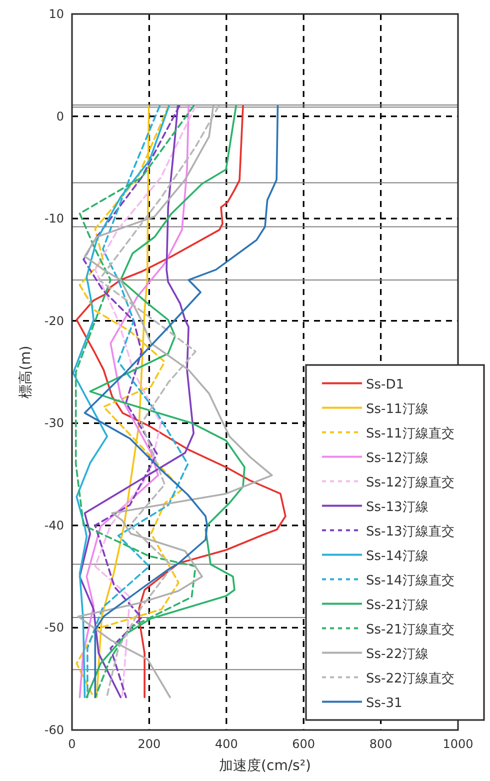 Image resolution: width=490 pixels, height=781 pixels. What do you see at coordinates (397, 605) in the screenshot?
I see `legend-label: Ss-21汀線` at bounding box center [397, 605].